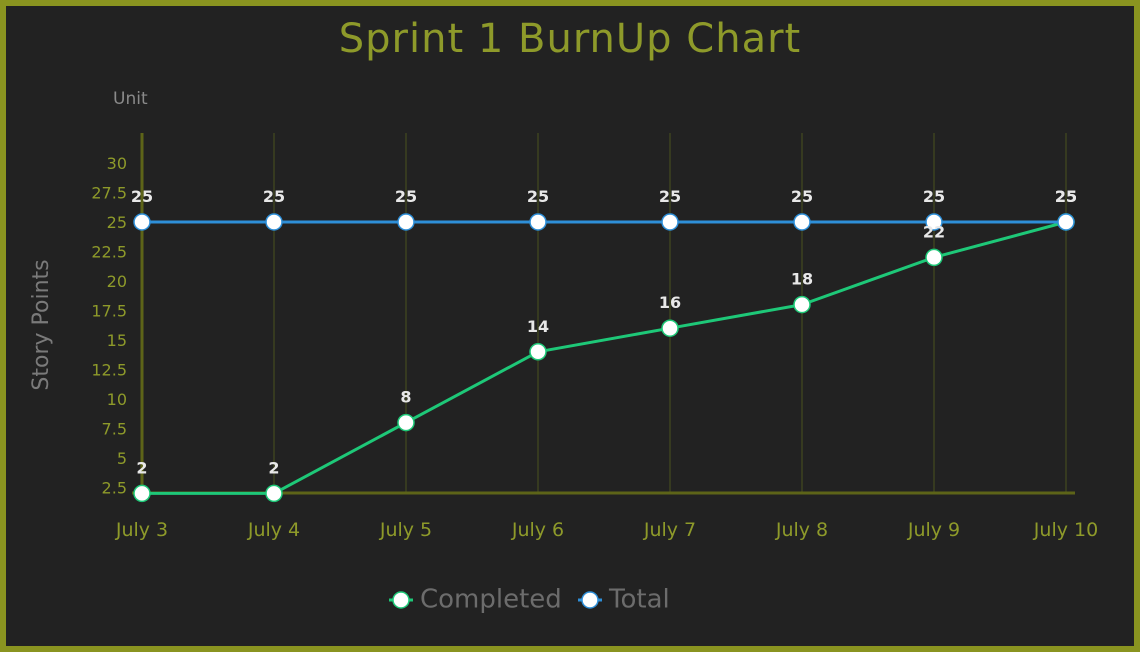 The height and width of the screenshot is (652, 1140). I want to click on y-tick-label: 12.5, so click(109, 370).